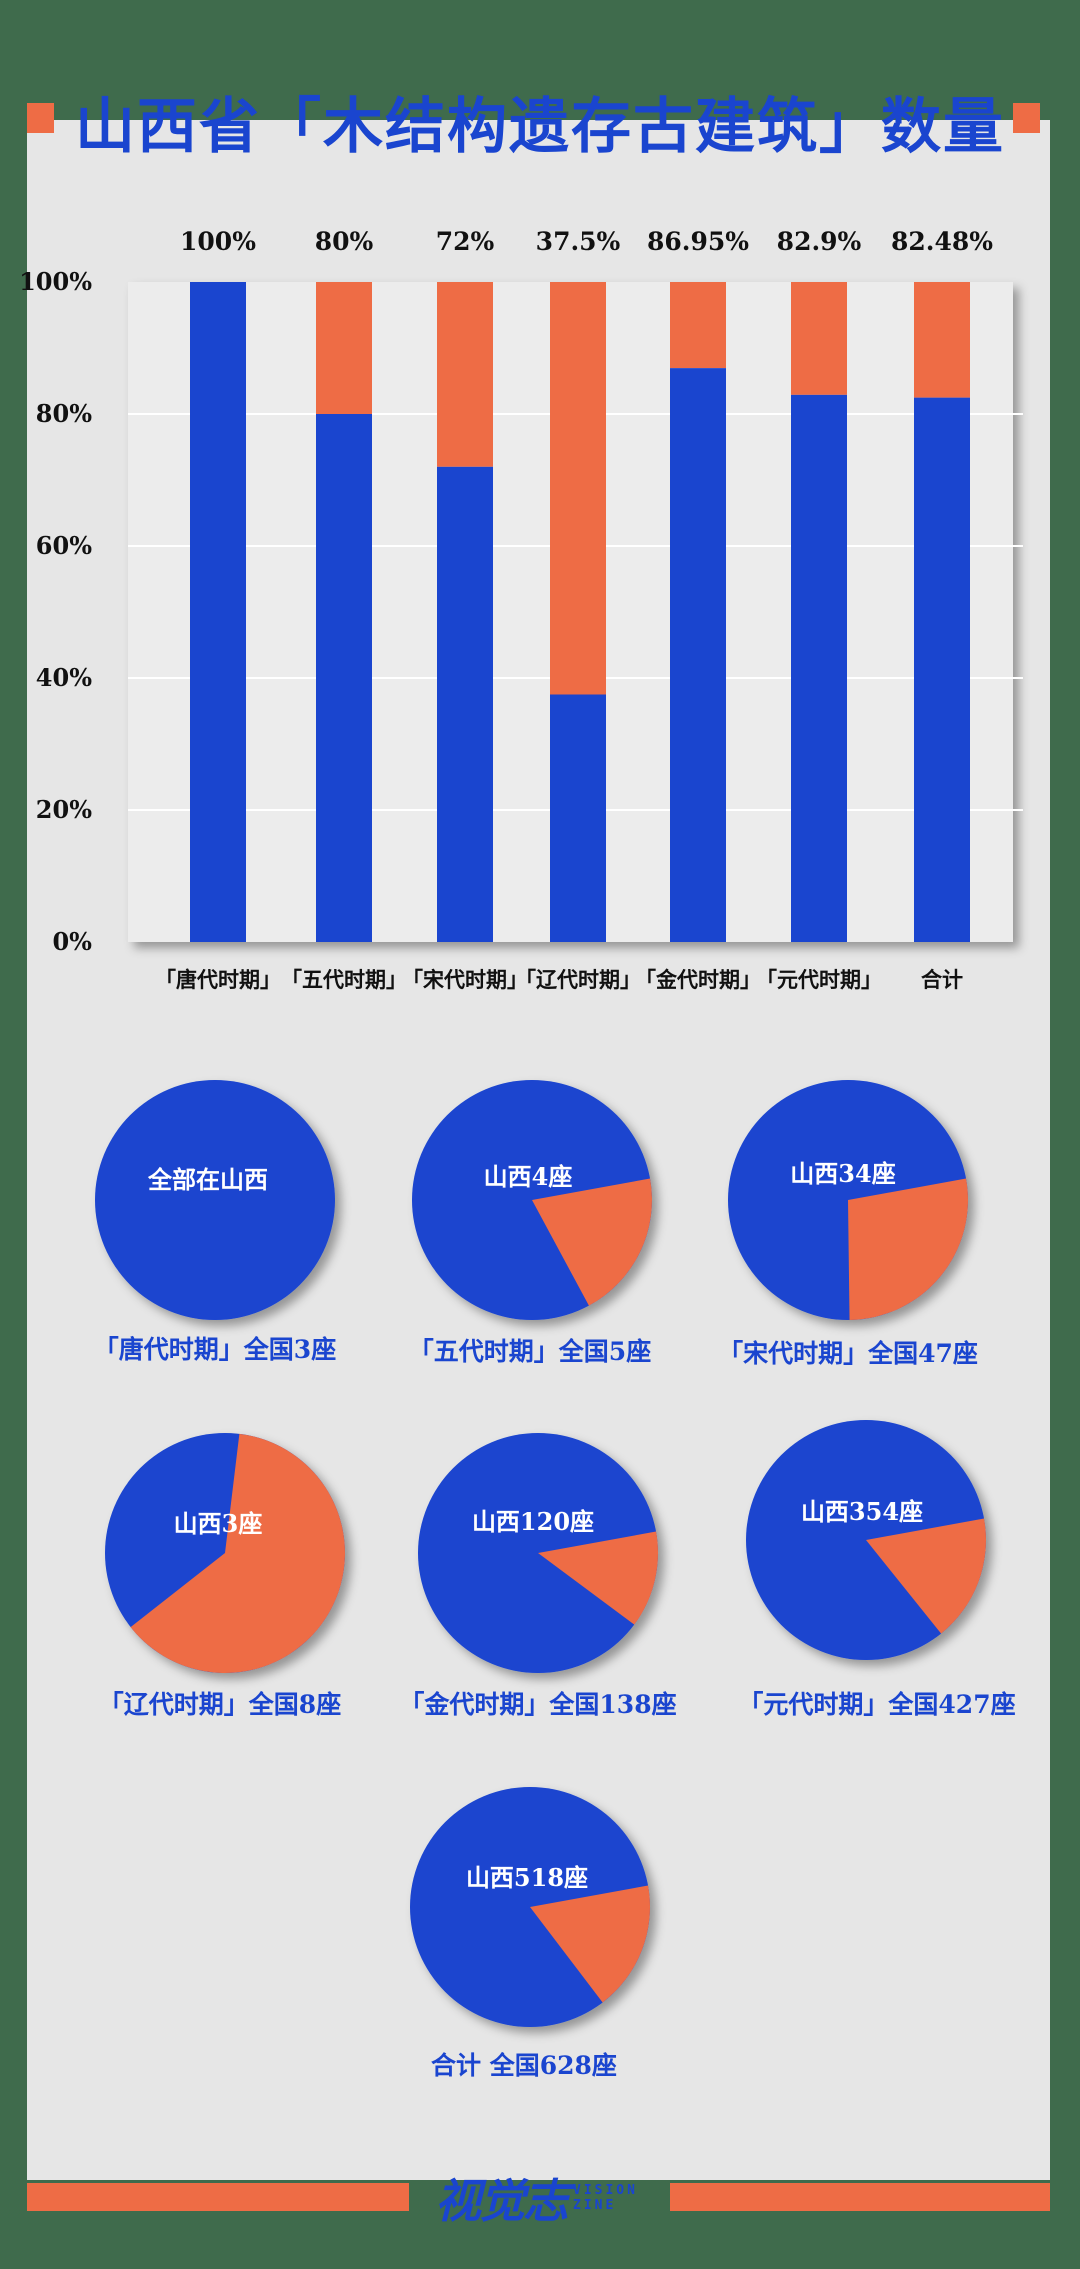 The image size is (1080, 2269). Describe the element at coordinates (344, 241) in the screenshot. I see `bar-value-label: 80%` at that location.